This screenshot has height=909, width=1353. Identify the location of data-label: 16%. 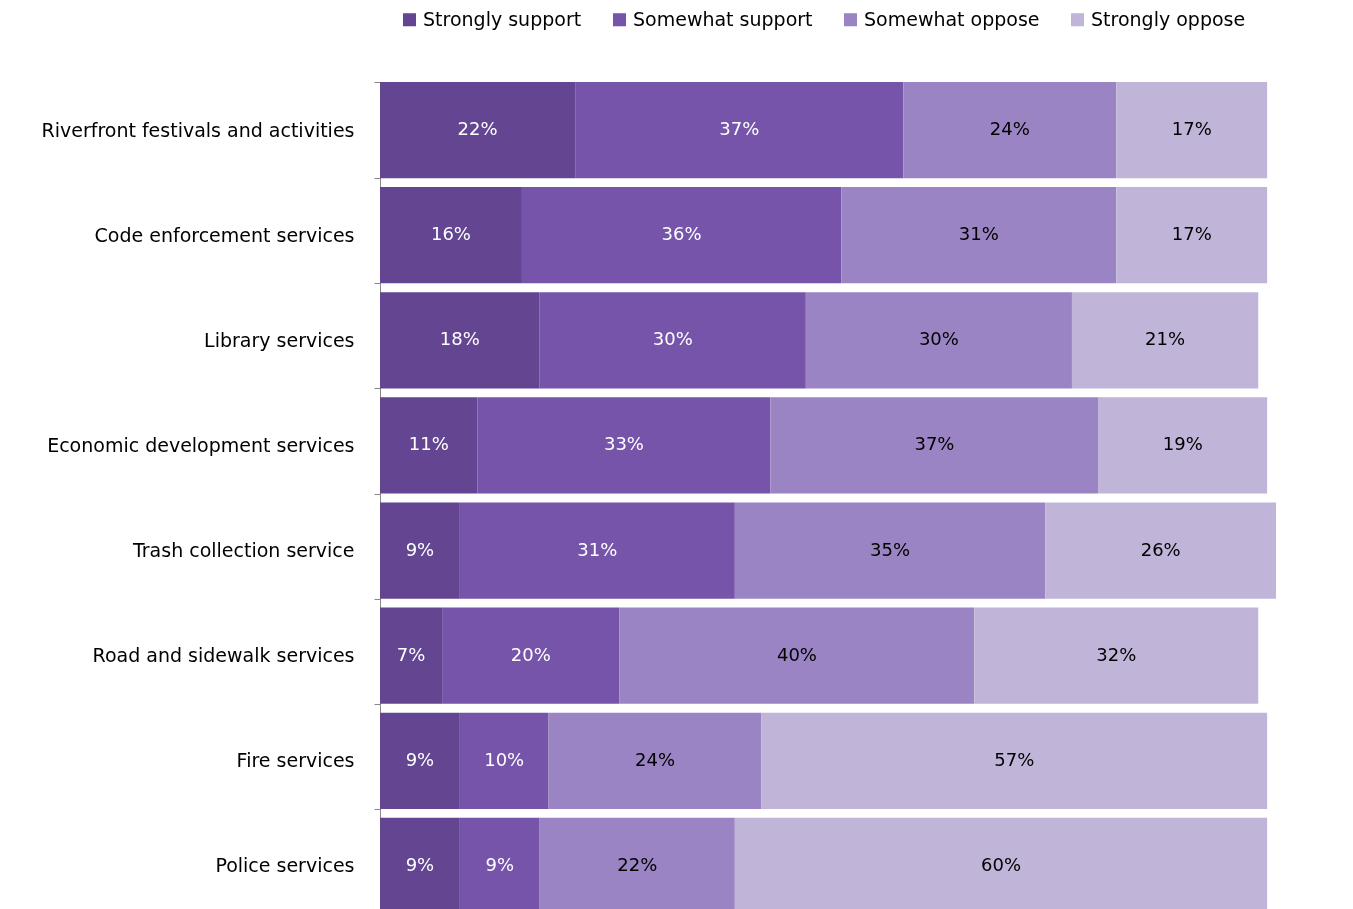
(450, 234).